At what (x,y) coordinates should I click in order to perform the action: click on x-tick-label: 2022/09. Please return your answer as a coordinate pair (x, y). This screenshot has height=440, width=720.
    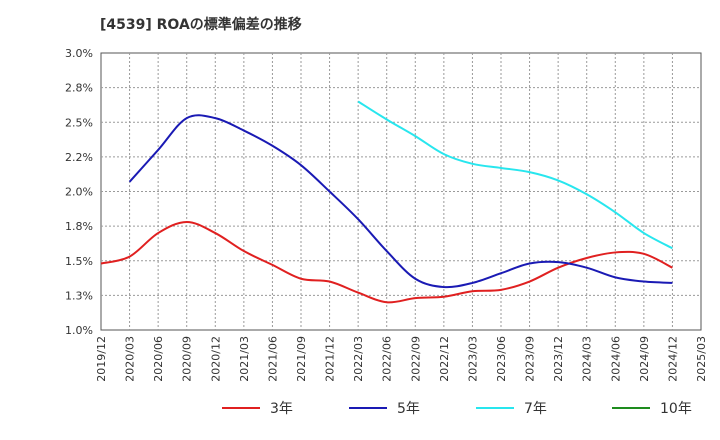
    Looking at the image, I should click on (415, 359).